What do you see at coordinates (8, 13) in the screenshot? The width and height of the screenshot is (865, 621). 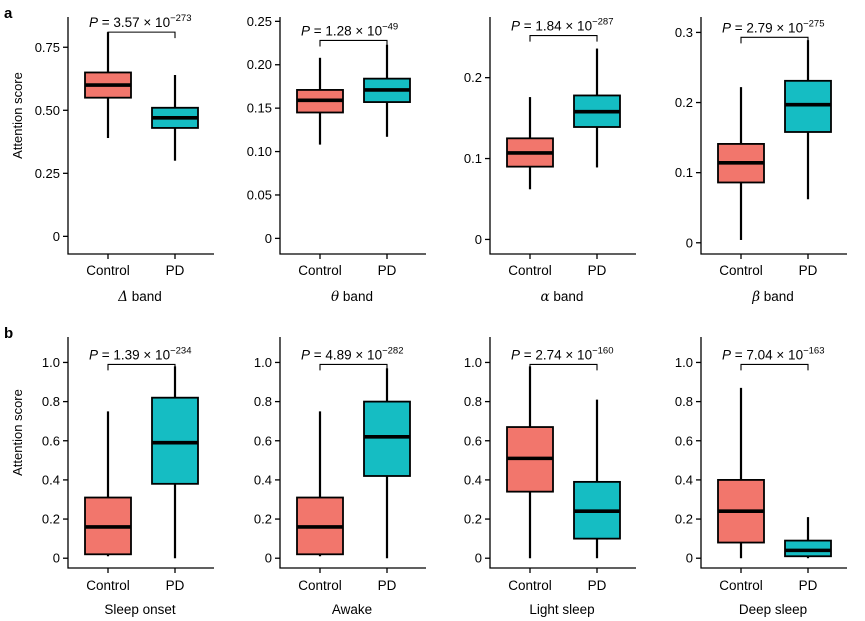 I see `panel-letter-a: a` at bounding box center [8, 13].